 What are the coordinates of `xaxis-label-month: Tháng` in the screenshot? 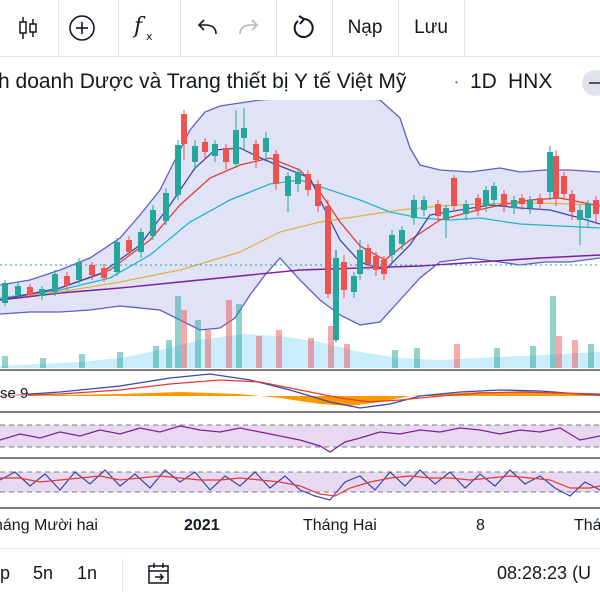 It's located at (587, 525).